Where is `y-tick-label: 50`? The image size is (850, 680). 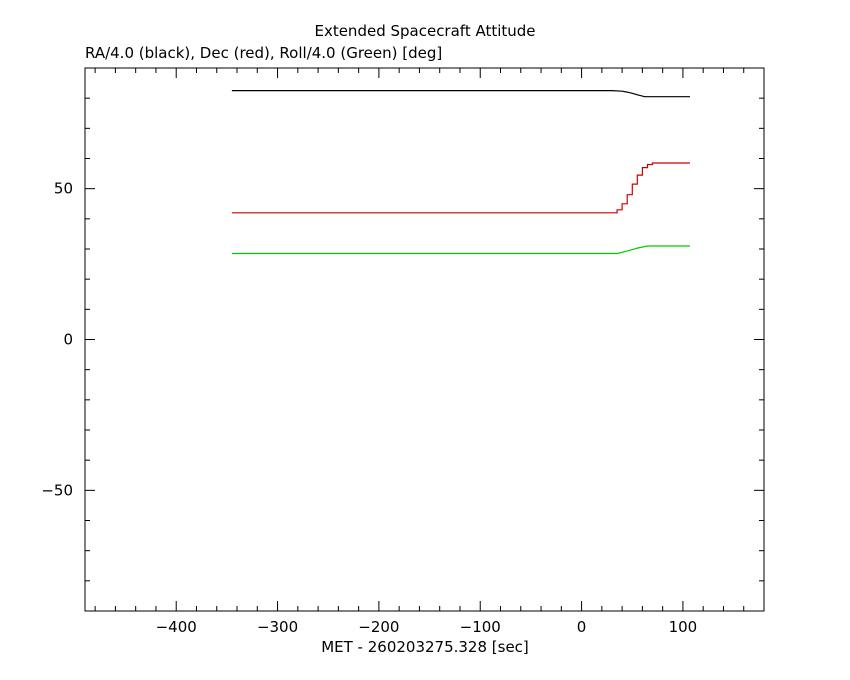
y-tick-label: 50 is located at coordinates (63, 189).